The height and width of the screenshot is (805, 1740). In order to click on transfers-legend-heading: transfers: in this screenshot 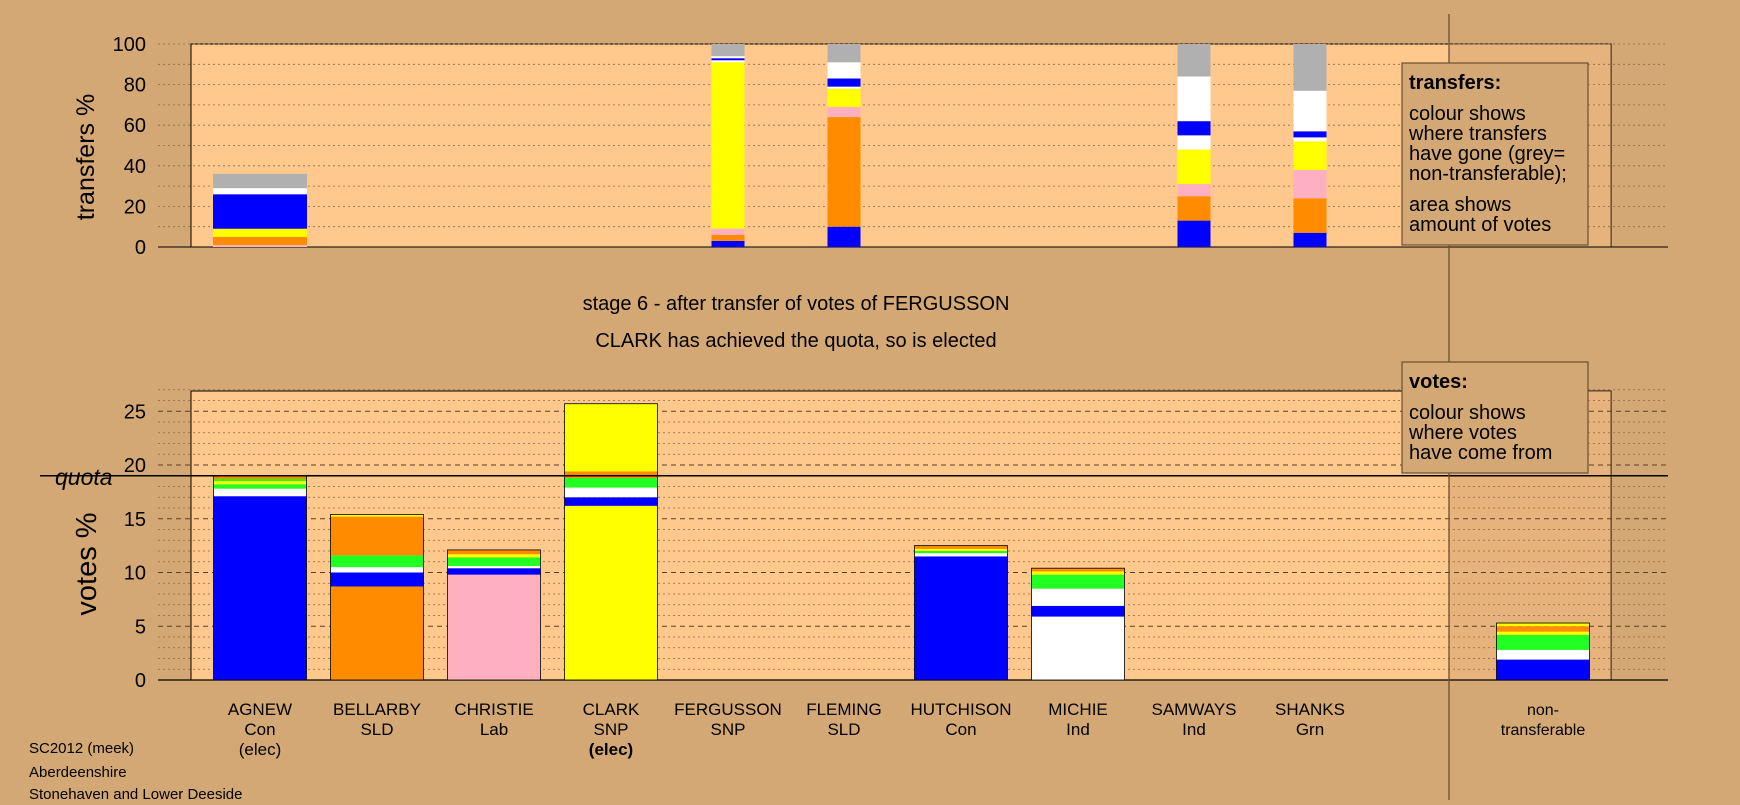, I will do `click(1455, 83)`.